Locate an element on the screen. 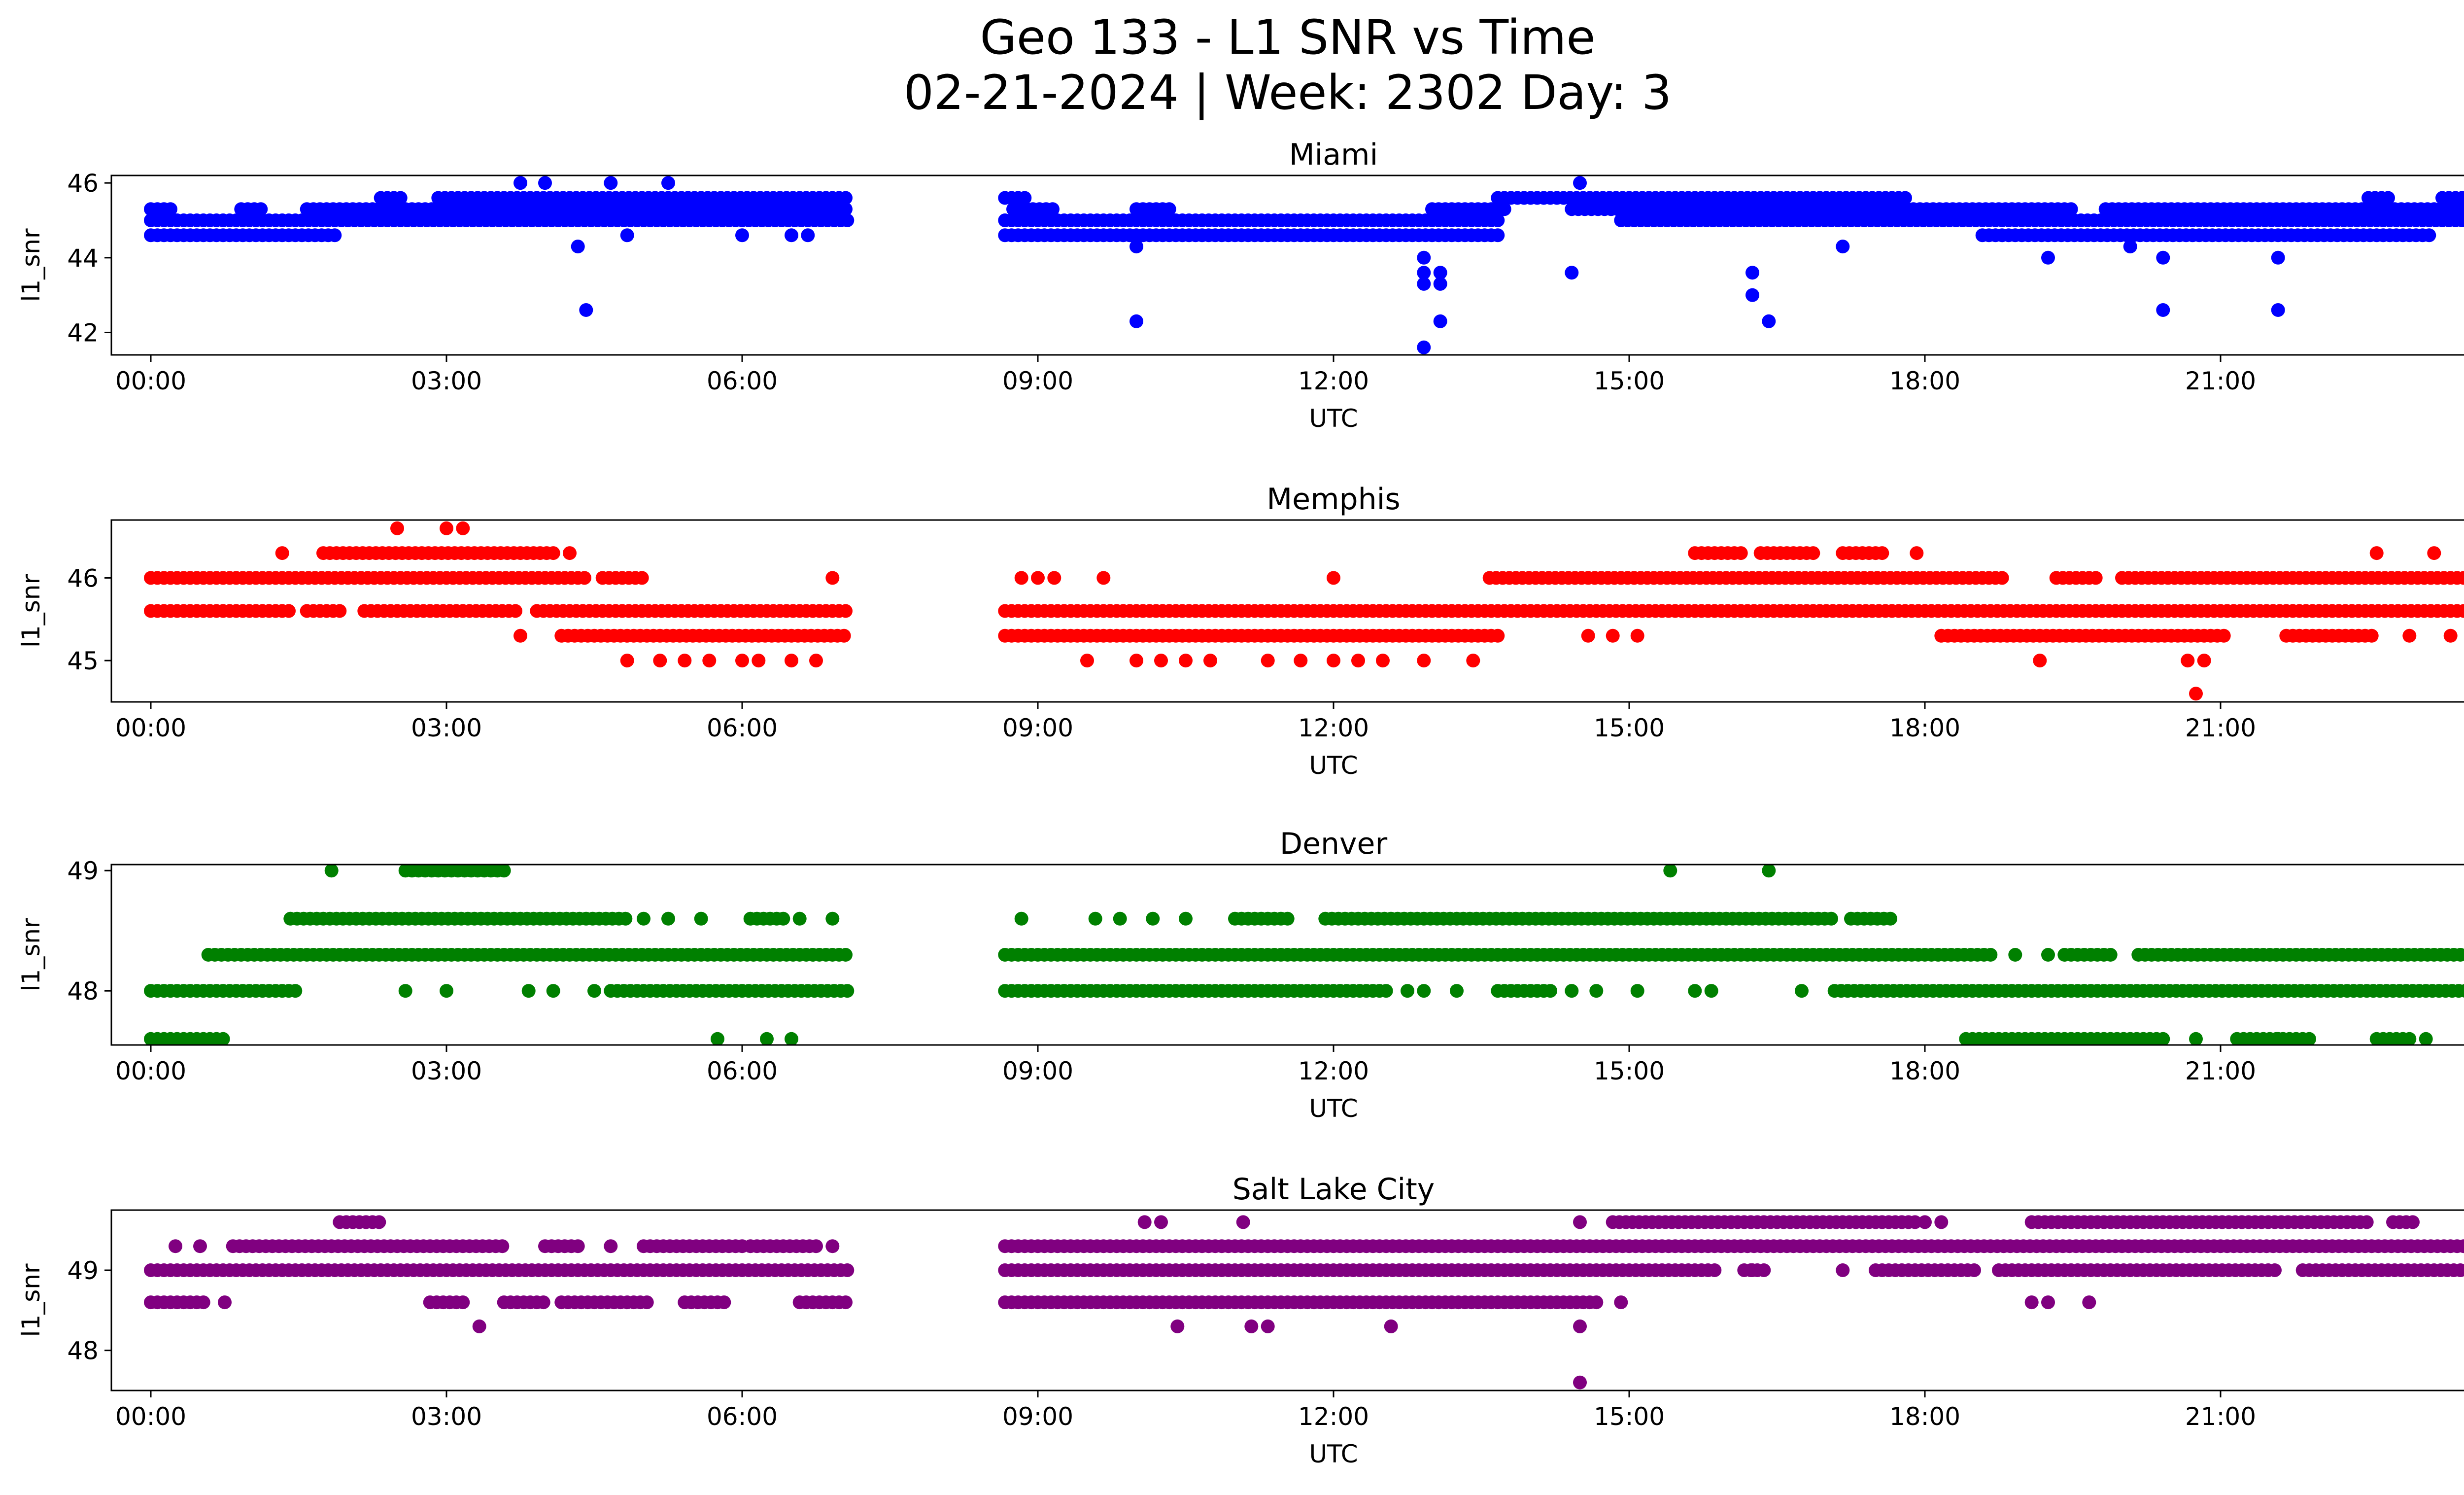 This screenshot has height=1495, width=2464. subplot-title-memphis: Memphis is located at coordinates (1333, 499).